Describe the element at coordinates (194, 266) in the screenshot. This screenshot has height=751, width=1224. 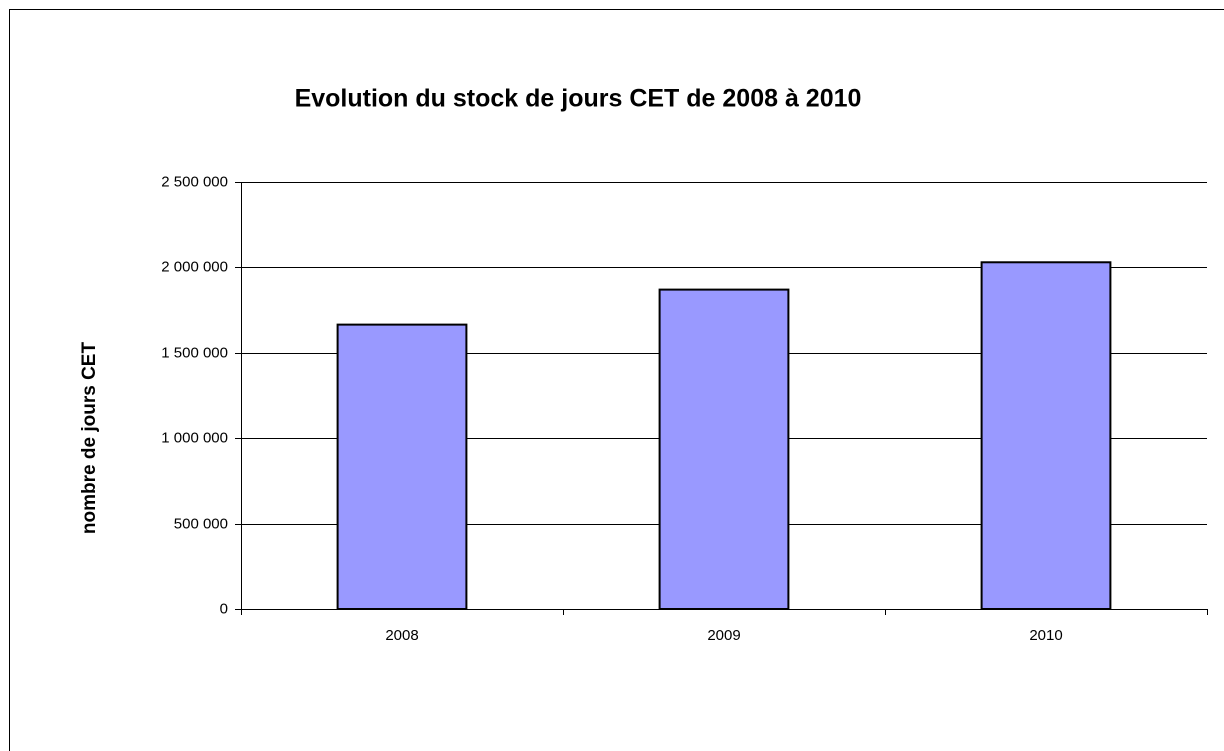
I see `y-tick-label: 2 000 000` at that location.